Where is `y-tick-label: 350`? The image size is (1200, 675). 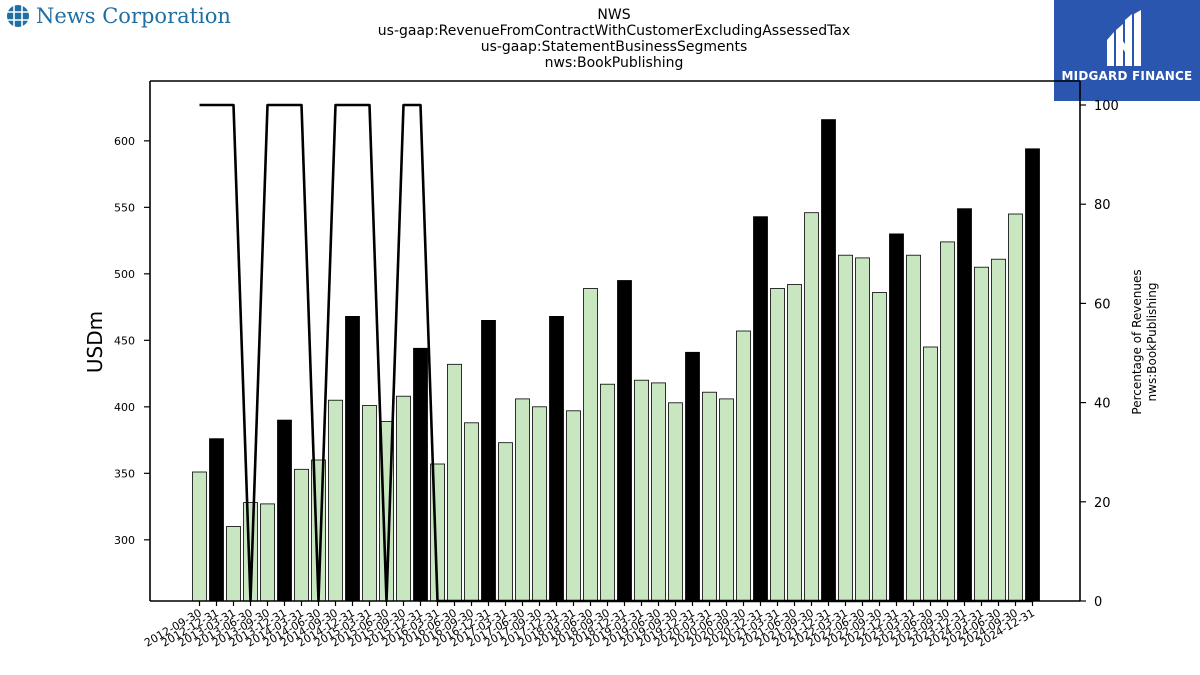
y-tick-label: 350 is located at coordinates (124, 473).